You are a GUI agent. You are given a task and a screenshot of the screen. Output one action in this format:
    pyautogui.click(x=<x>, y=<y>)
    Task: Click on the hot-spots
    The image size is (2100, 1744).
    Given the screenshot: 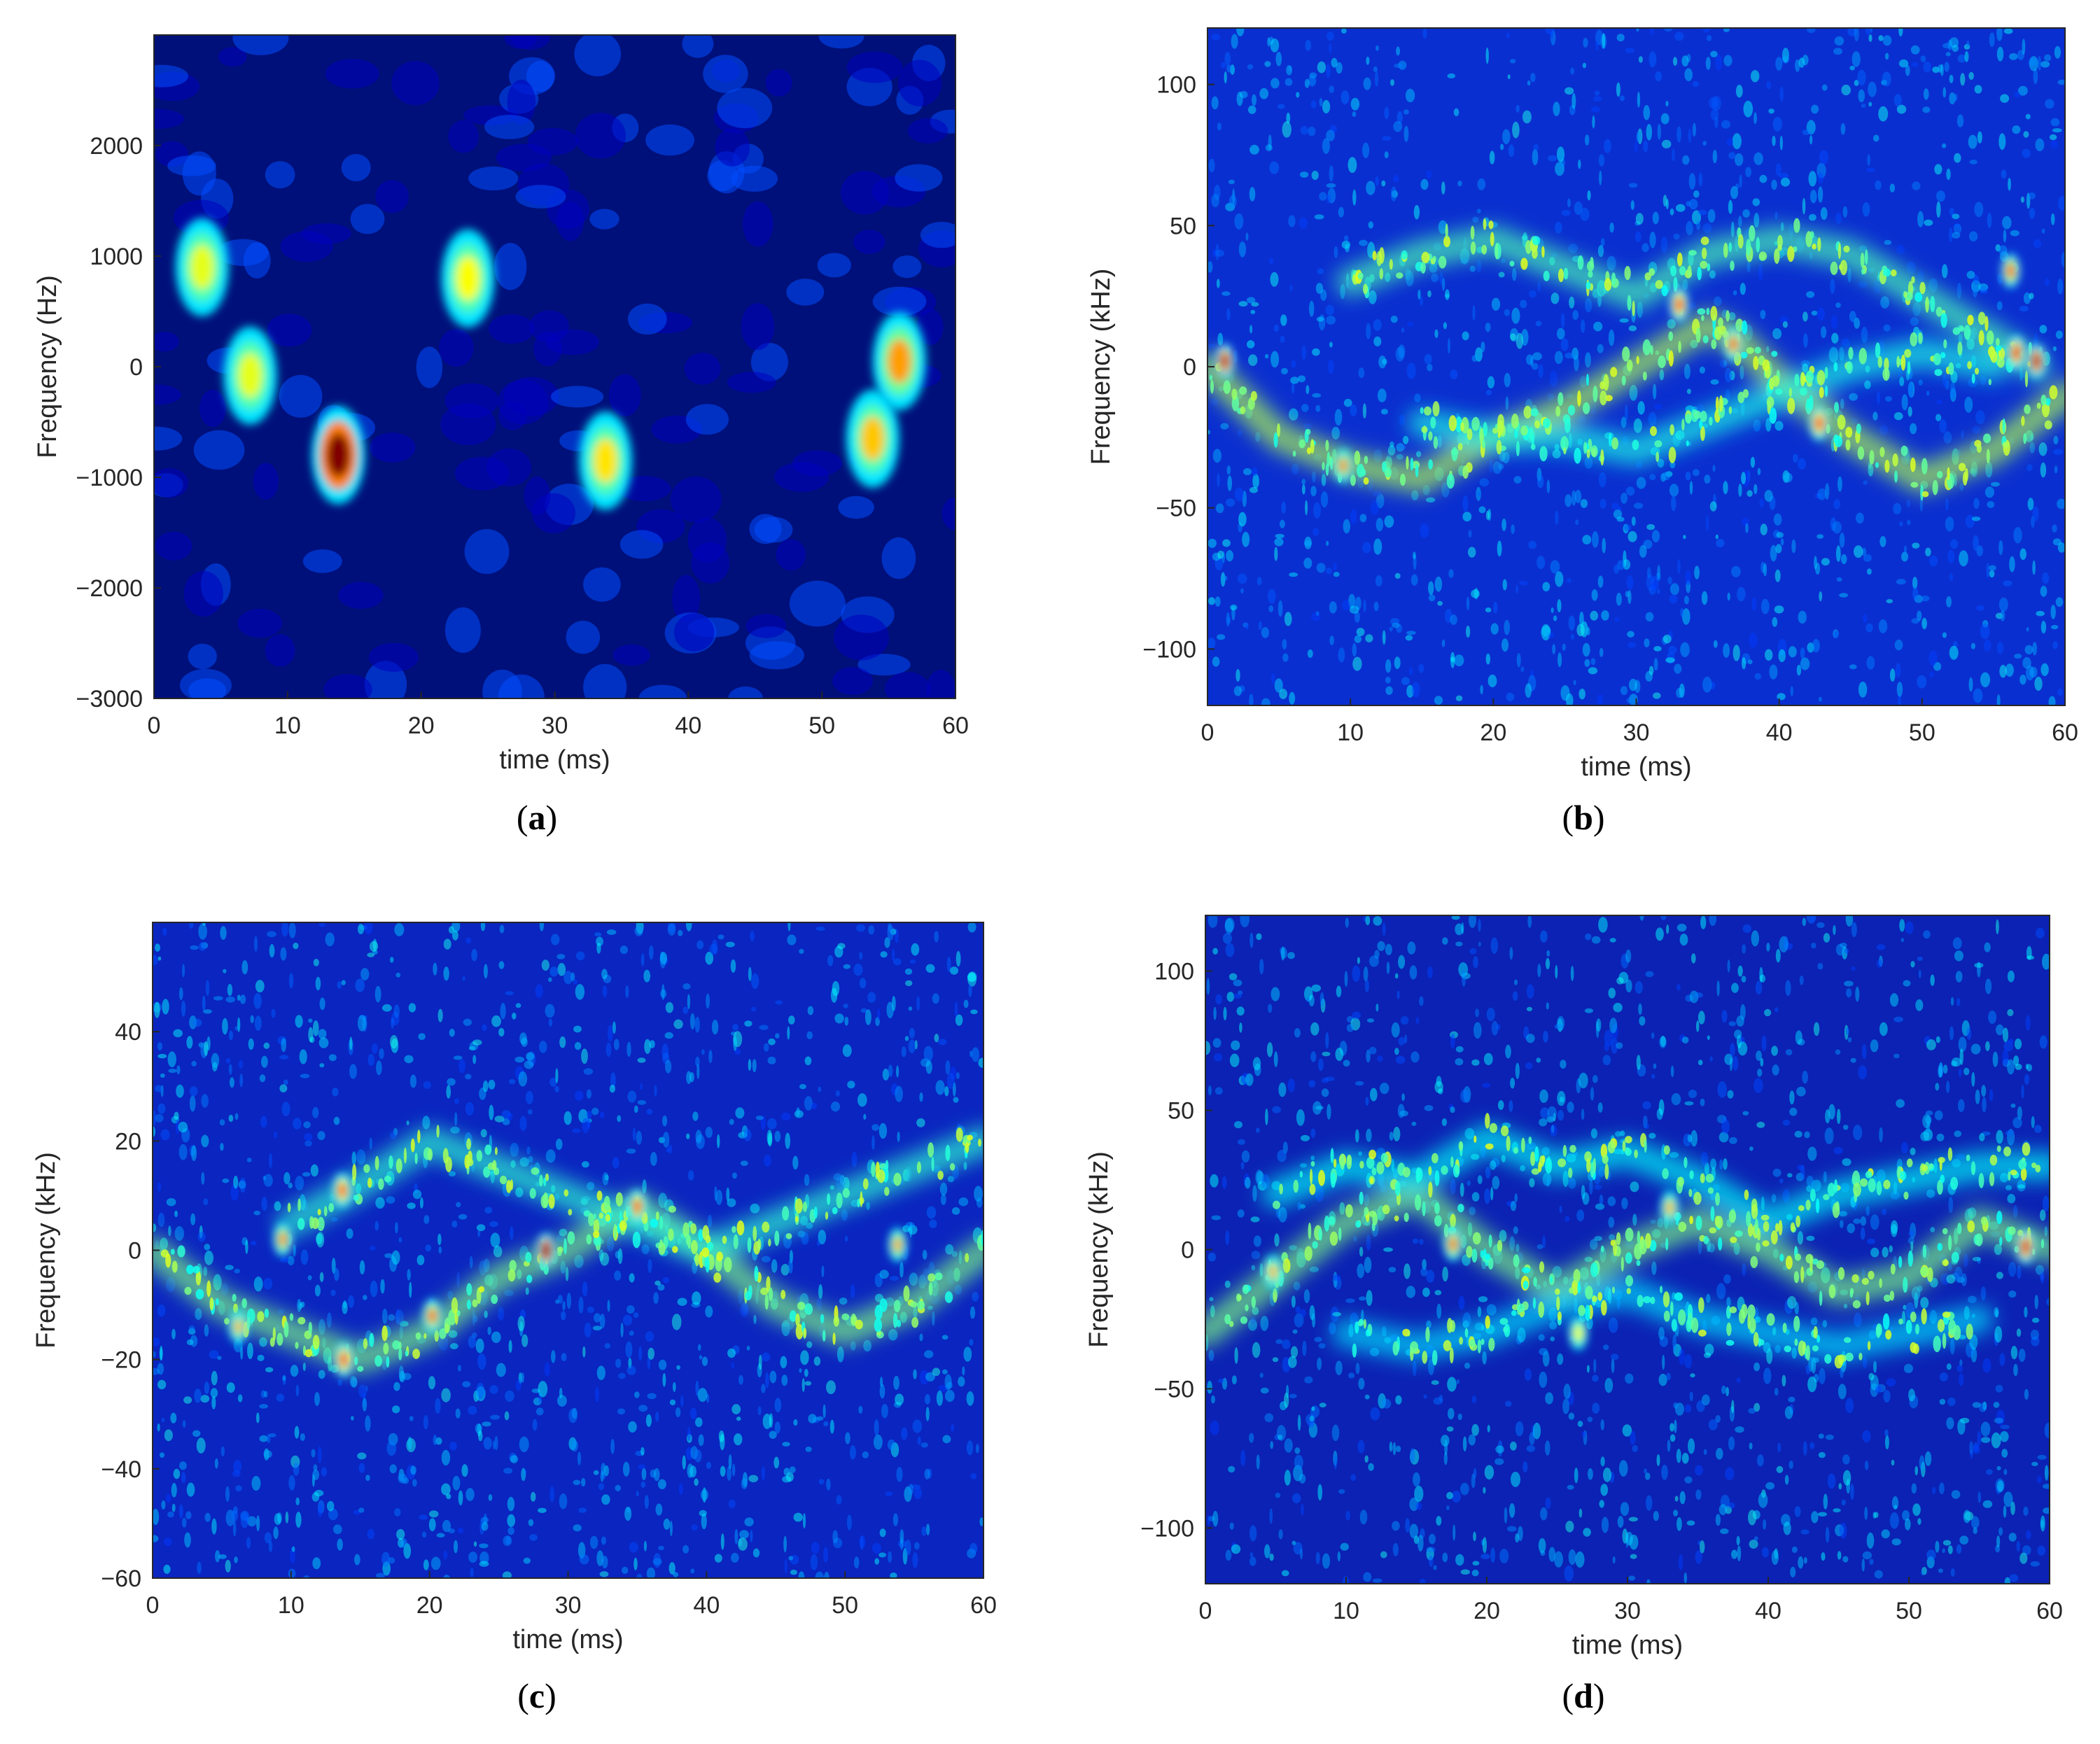 What is the action you would take?
    pyautogui.click(x=568, y=1275)
    